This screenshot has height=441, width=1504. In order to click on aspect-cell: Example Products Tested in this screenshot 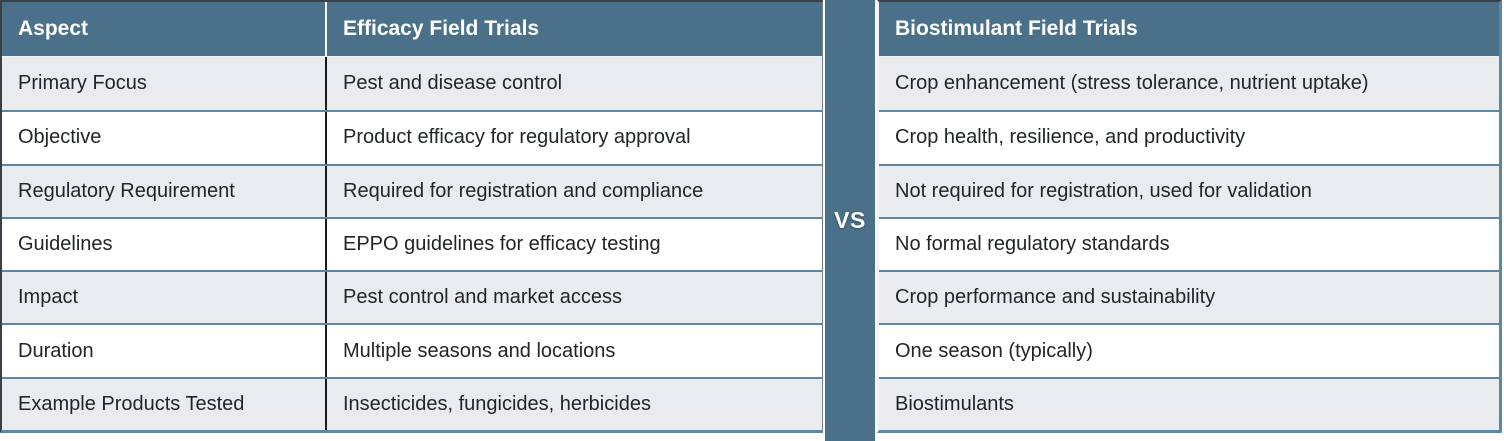, I will do `click(131, 403)`.